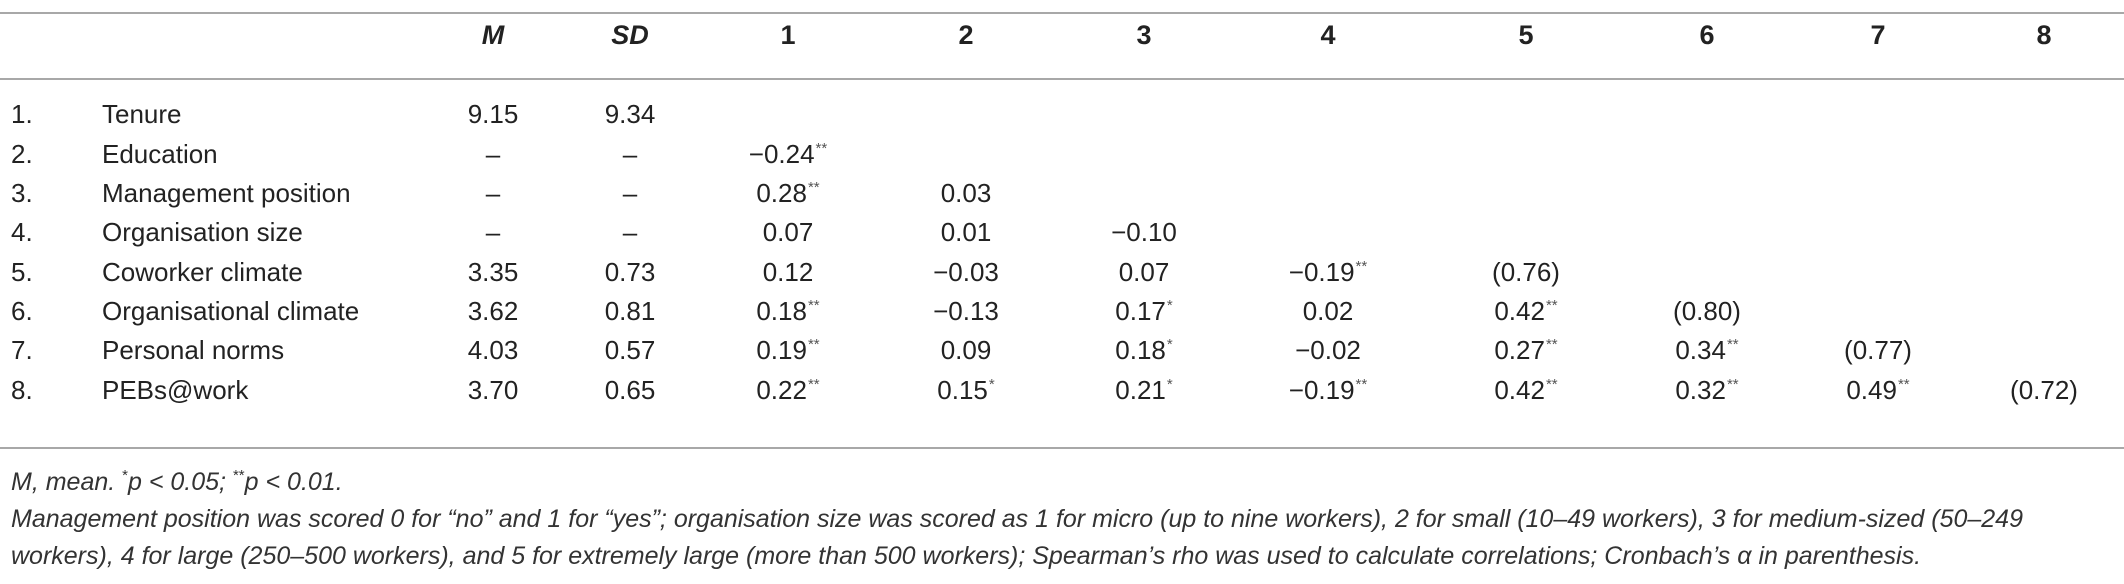 The image size is (2124, 584). Describe the element at coordinates (22, 350) in the screenshot. I see `row-number: 7.` at that location.